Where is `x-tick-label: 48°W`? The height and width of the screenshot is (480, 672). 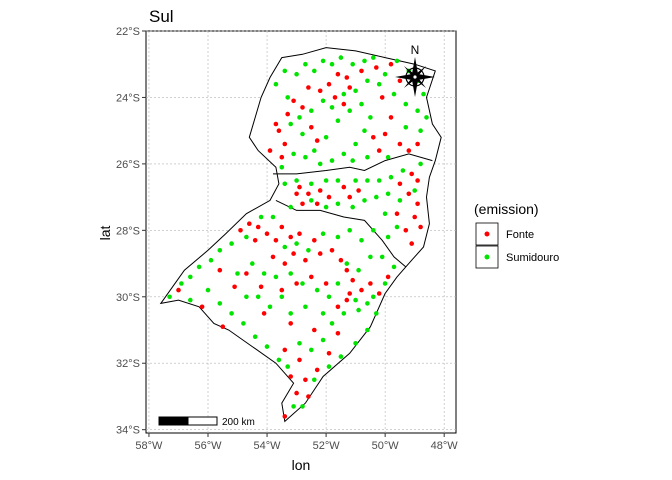
x-tick-label: 48°W is located at coordinates (445, 446).